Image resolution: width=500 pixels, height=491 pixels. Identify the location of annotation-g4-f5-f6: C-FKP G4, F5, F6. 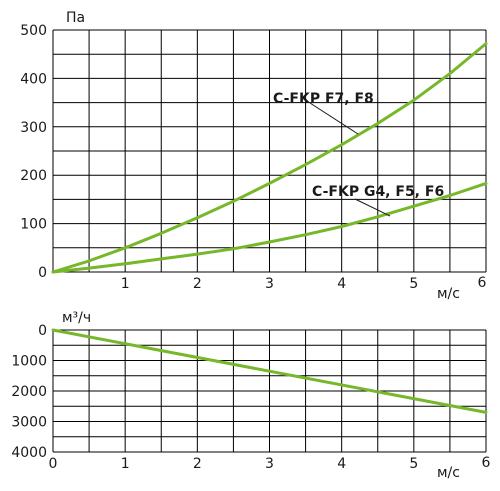
(378, 192).